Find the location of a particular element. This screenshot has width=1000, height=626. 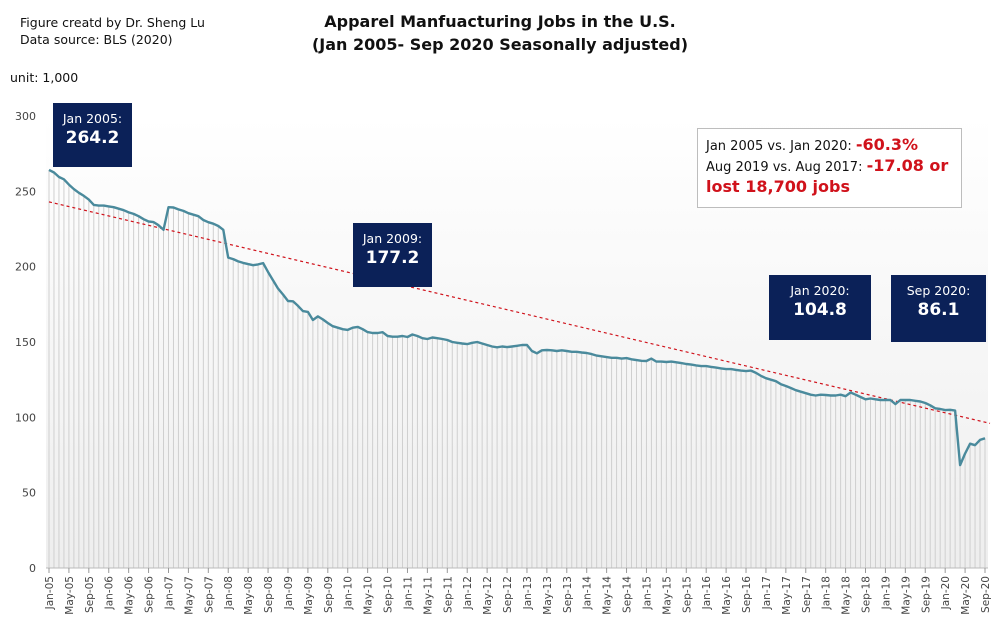

x-tick-label: May-15 is located at coordinates (667, 595).